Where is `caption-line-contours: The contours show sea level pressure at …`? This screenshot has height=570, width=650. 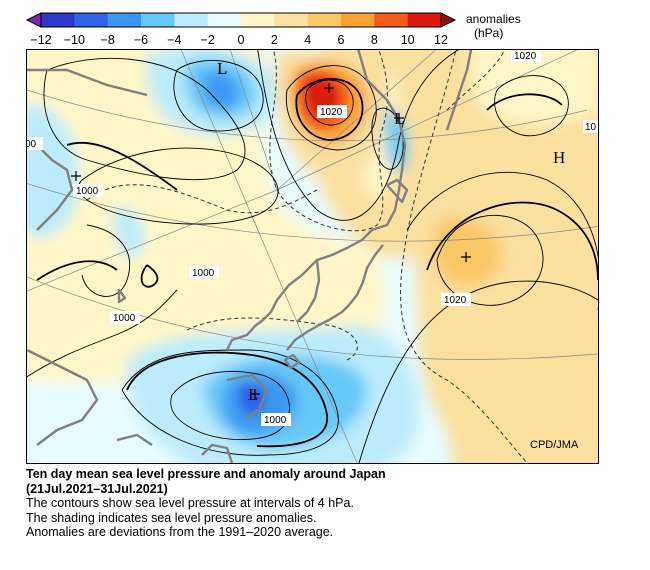
caption-line-contours: The contours show sea level pressure at … is located at coordinates (190, 503).